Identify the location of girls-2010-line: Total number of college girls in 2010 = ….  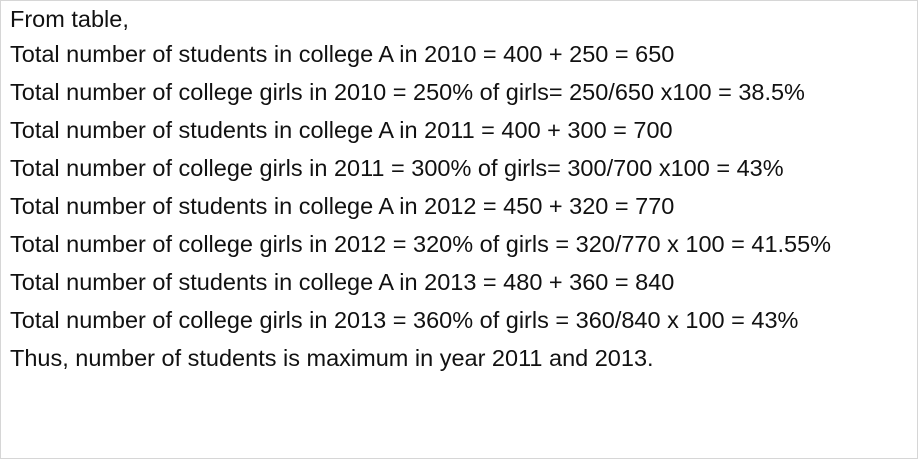
(407, 92).